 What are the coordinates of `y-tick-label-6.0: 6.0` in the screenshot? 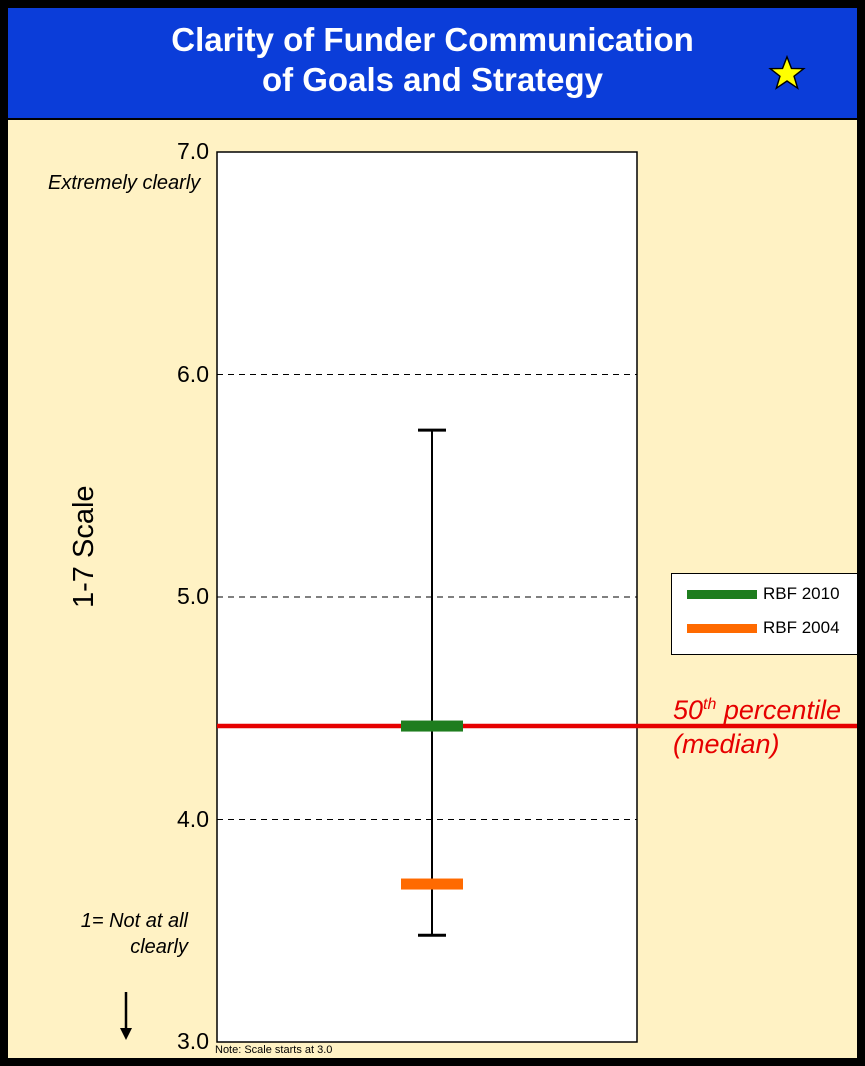 It's located at (193, 373).